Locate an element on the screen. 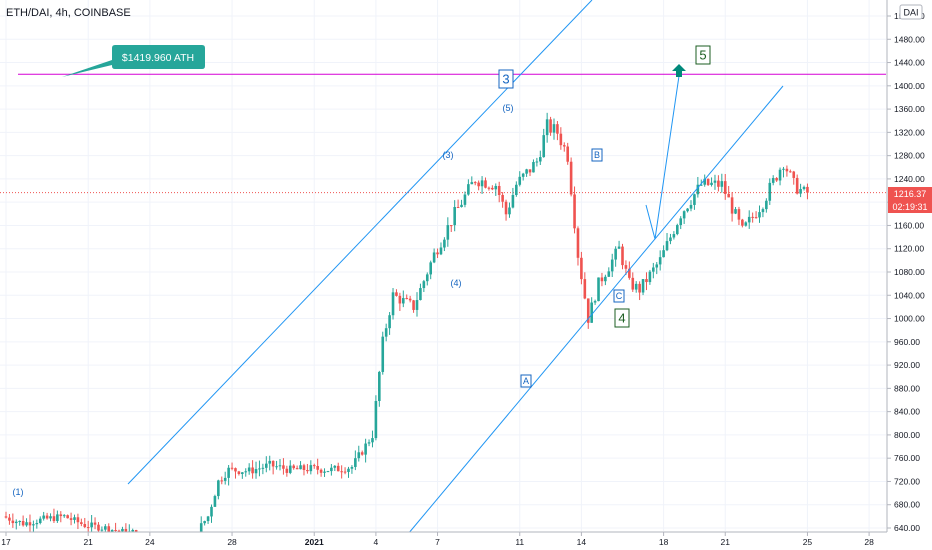 This screenshot has width=932, height=550. price-tick-label: 1160.00 is located at coordinates (909, 225).